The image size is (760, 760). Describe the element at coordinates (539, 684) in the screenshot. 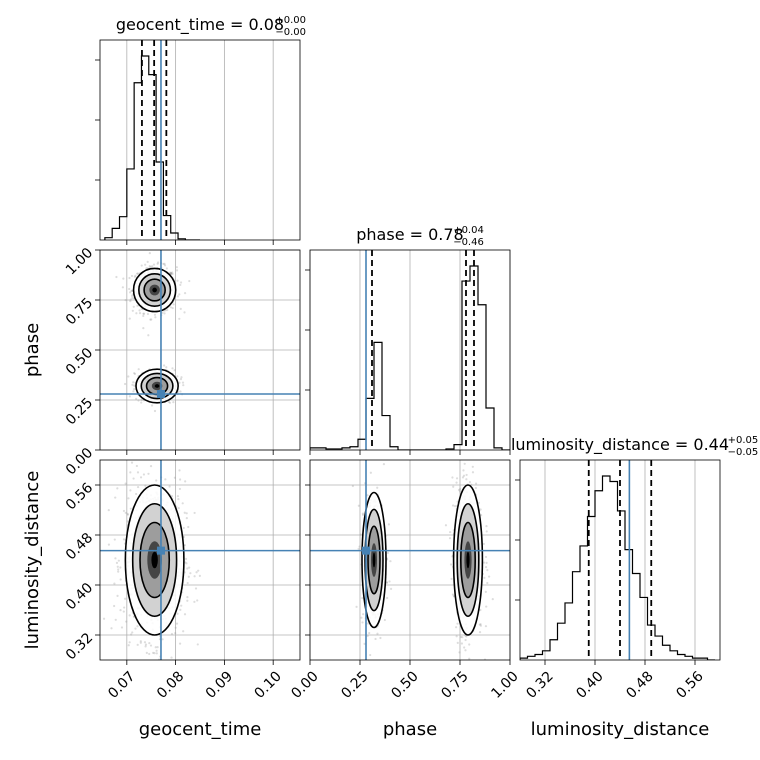

I see `xtick-label-luminosity_distance-0: 0.32` at that location.